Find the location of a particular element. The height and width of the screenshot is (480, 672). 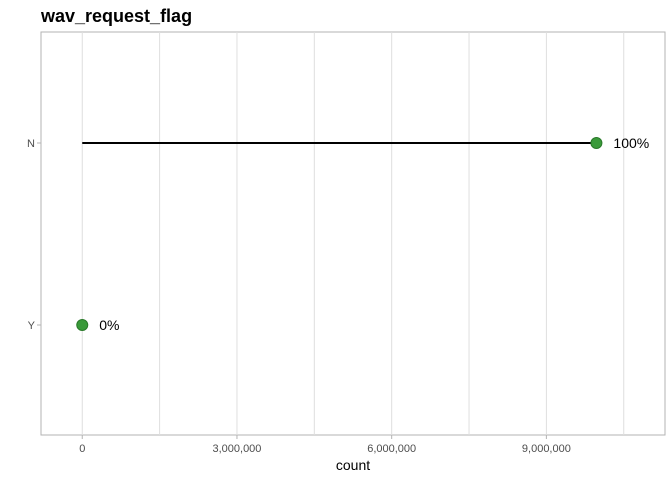

y-axis: NY is located at coordinates (34, 235).